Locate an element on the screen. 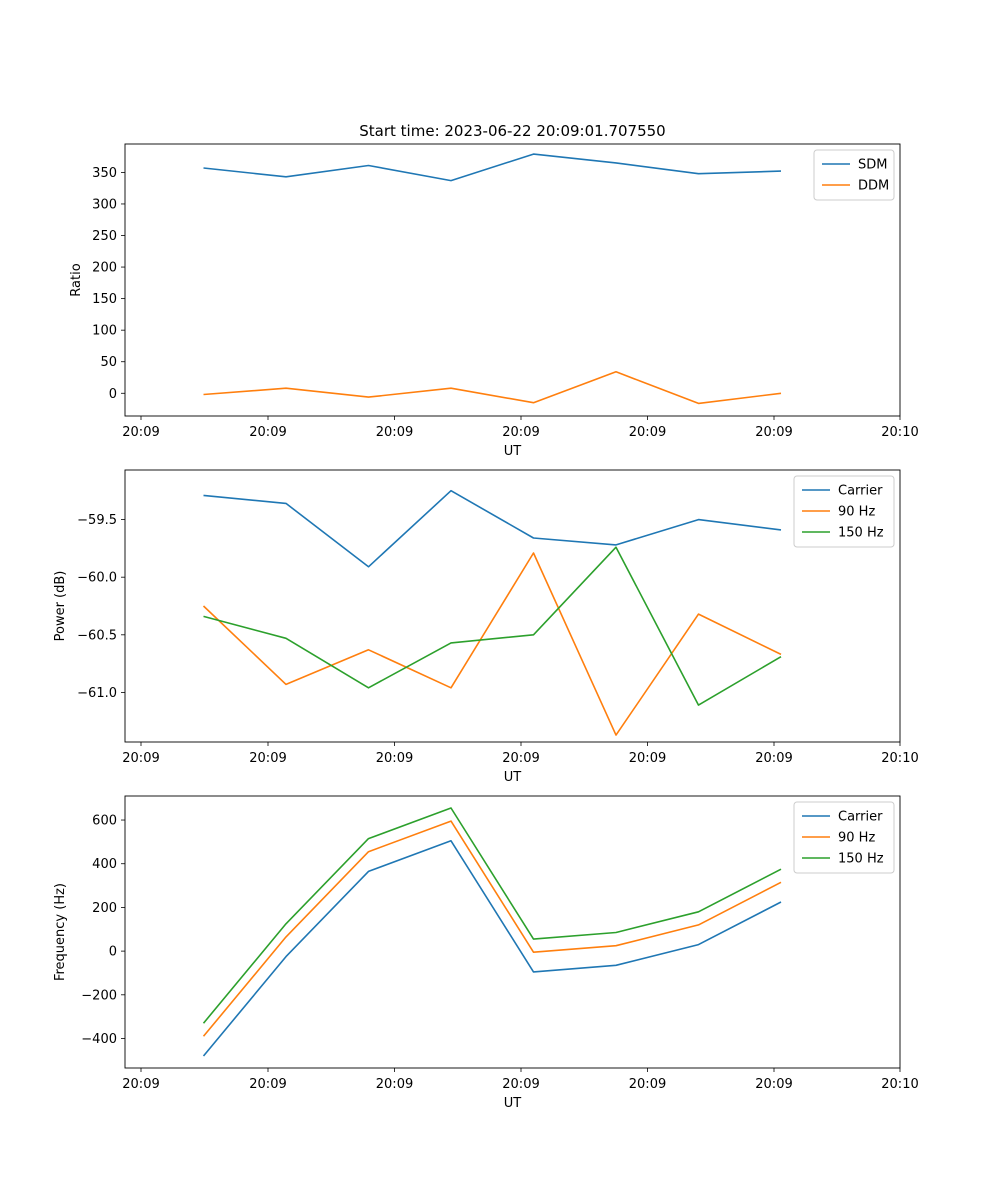 Image resolution: width=1000 pixels, height=1200 pixels. y-axis-label: Frequency (Hz) is located at coordinates (60, 932).